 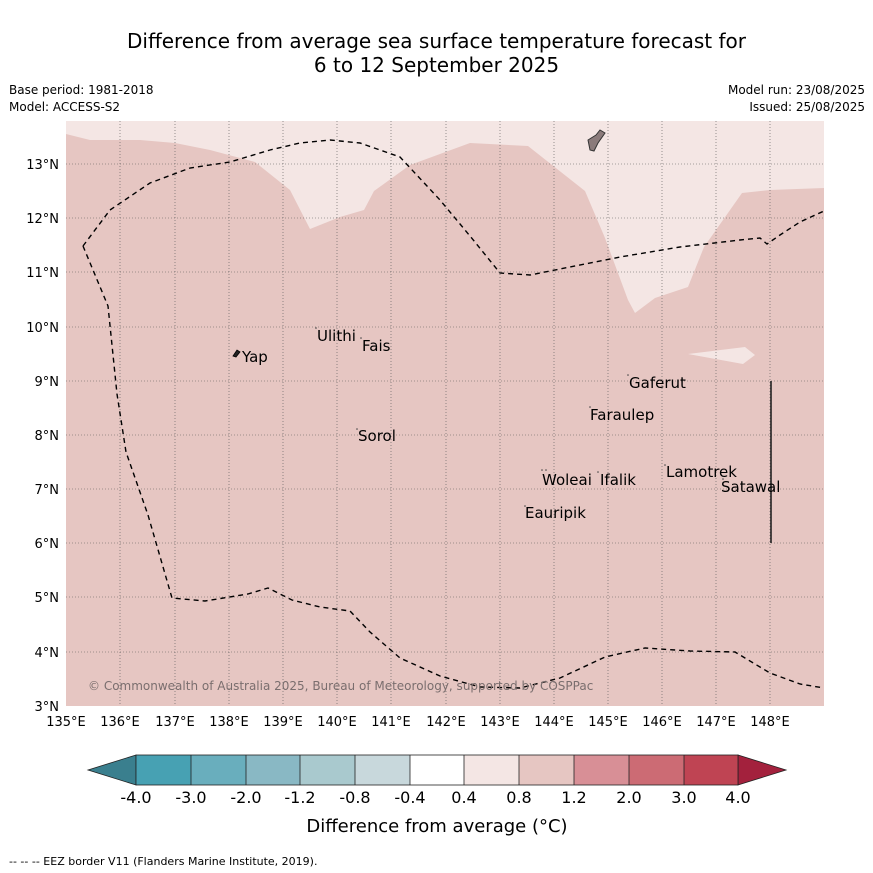 I want to click on place-label-eauripik: Eauripik, so click(x=555, y=513).